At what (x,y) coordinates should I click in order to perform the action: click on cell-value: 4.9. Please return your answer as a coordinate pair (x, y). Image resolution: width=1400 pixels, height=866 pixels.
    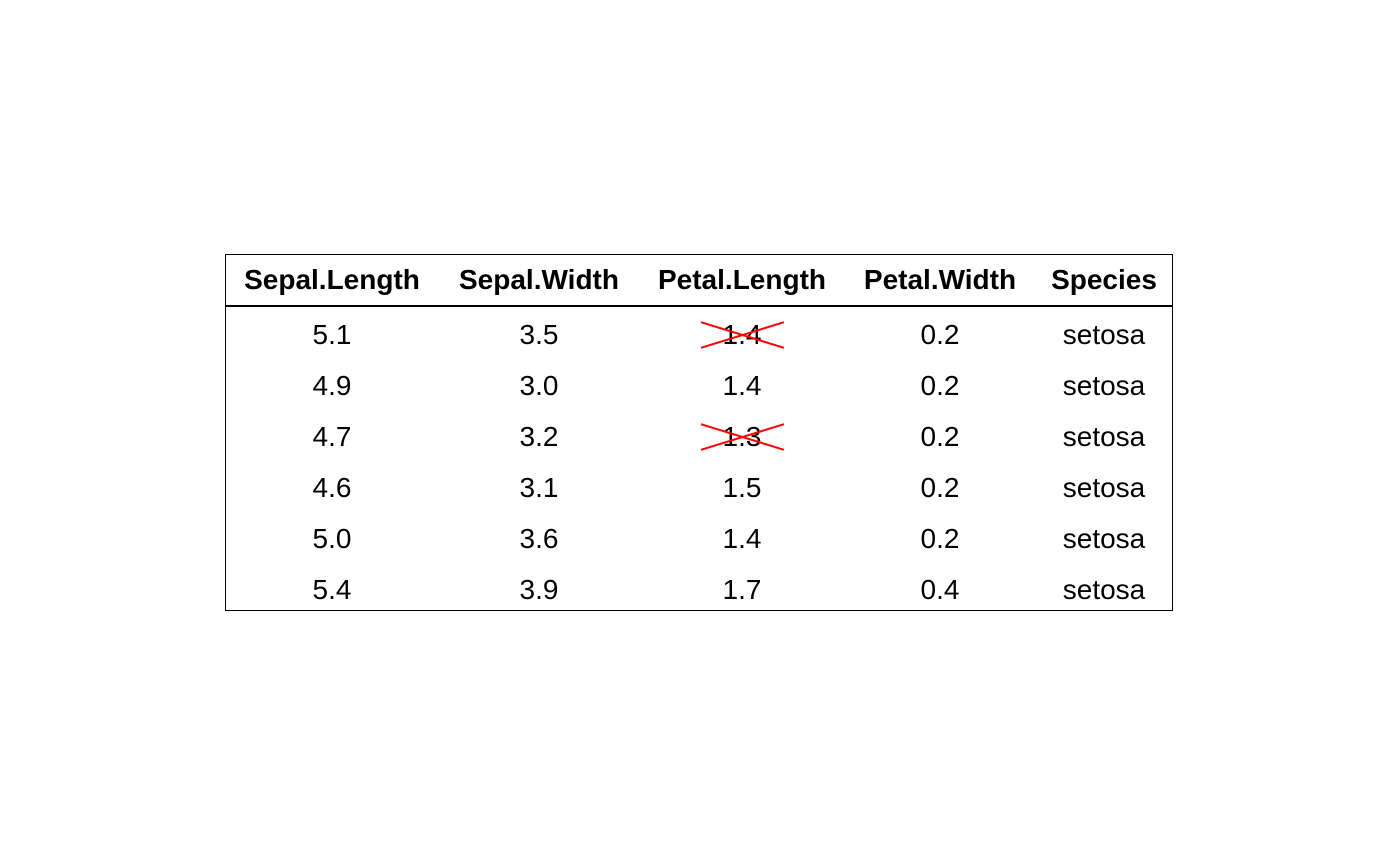
    Looking at the image, I should click on (332, 385).